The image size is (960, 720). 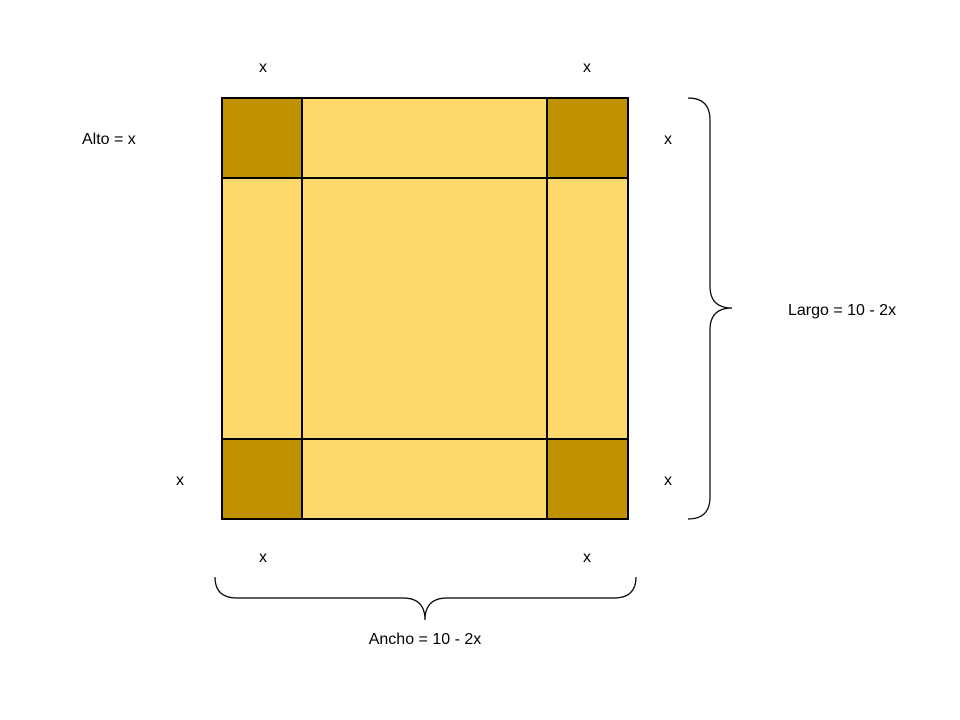 What do you see at coordinates (262, 308) in the screenshot?
I see `left-flap` at bounding box center [262, 308].